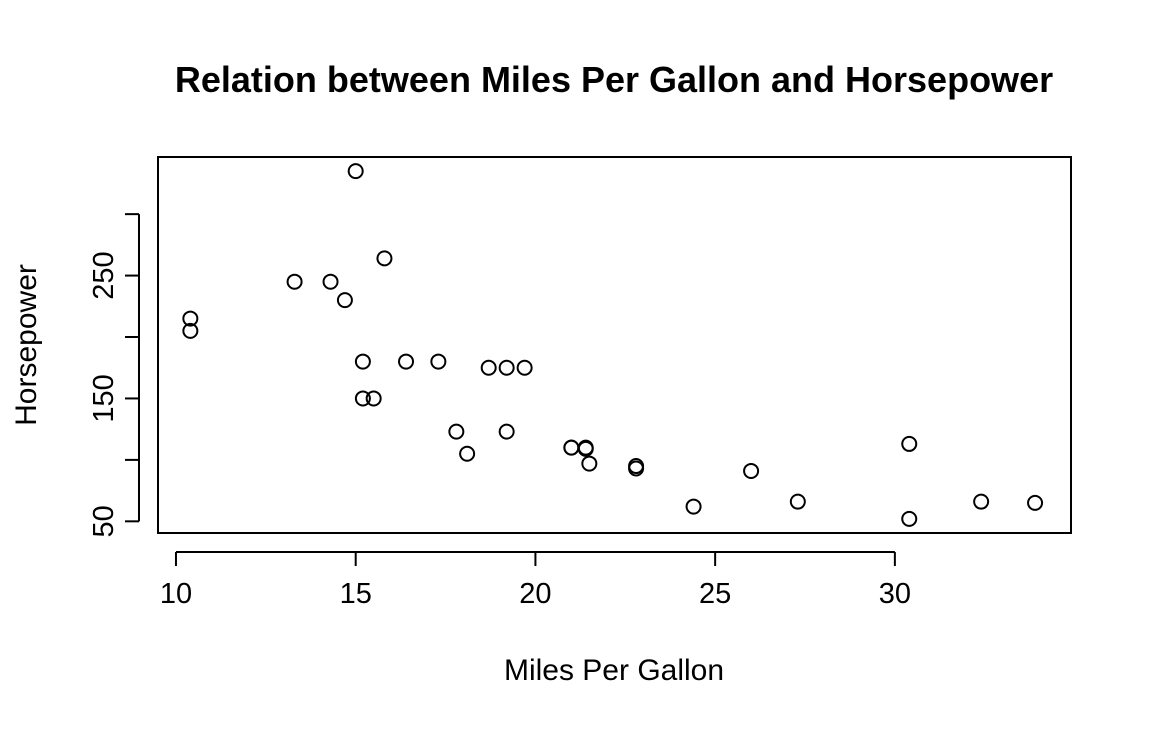 The height and width of the screenshot is (729, 1152). Describe the element at coordinates (895, 594) in the screenshot. I see `x-tick-label: 30` at that location.